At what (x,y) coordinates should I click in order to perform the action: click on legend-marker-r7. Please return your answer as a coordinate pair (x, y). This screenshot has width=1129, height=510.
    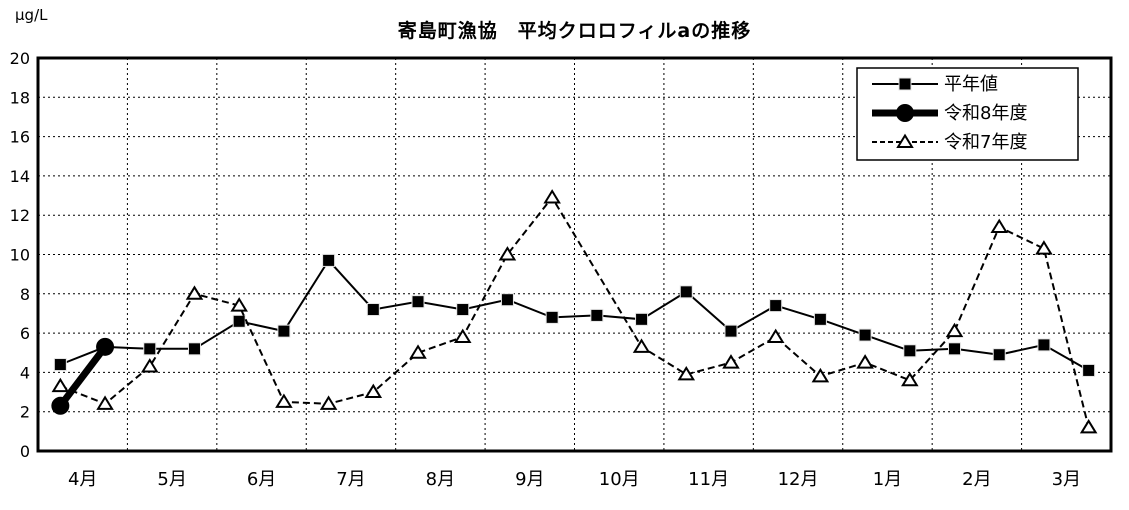
    Looking at the image, I should click on (905, 140).